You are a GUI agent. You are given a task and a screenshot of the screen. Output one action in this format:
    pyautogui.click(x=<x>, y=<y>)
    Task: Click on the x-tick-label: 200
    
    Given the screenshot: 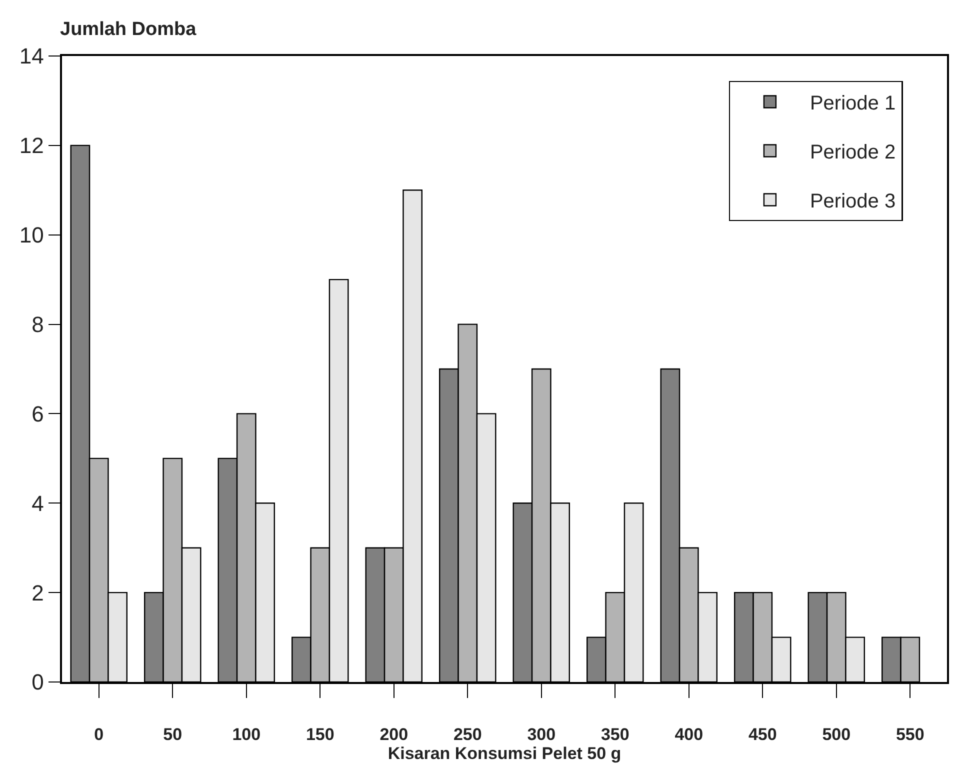 What is the action you would take?
    pyautogui.click(x=394, y=734)
    